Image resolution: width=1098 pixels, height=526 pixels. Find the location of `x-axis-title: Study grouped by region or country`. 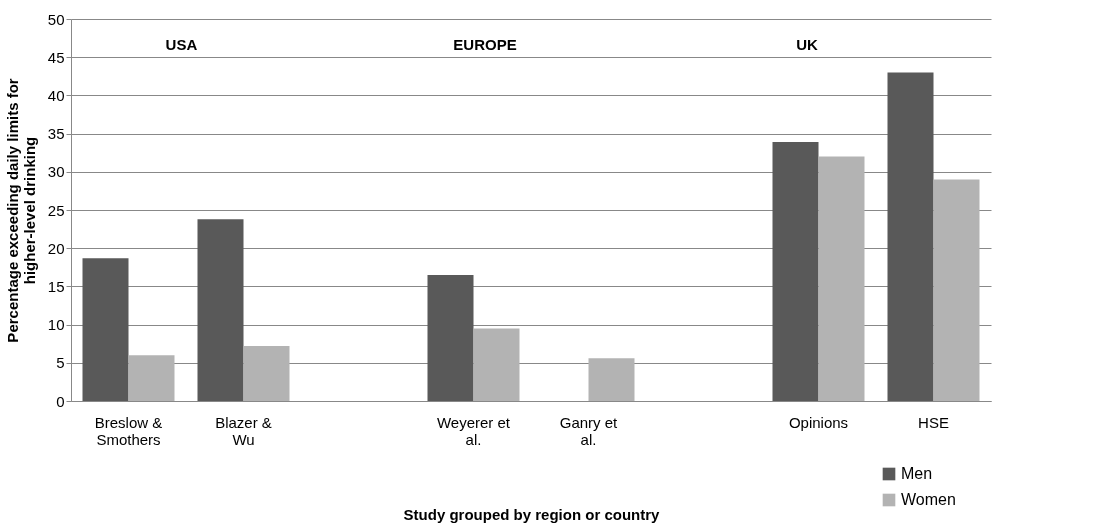

x-axis-title: Study grouped by region or country is located at coordinates (532, 514).